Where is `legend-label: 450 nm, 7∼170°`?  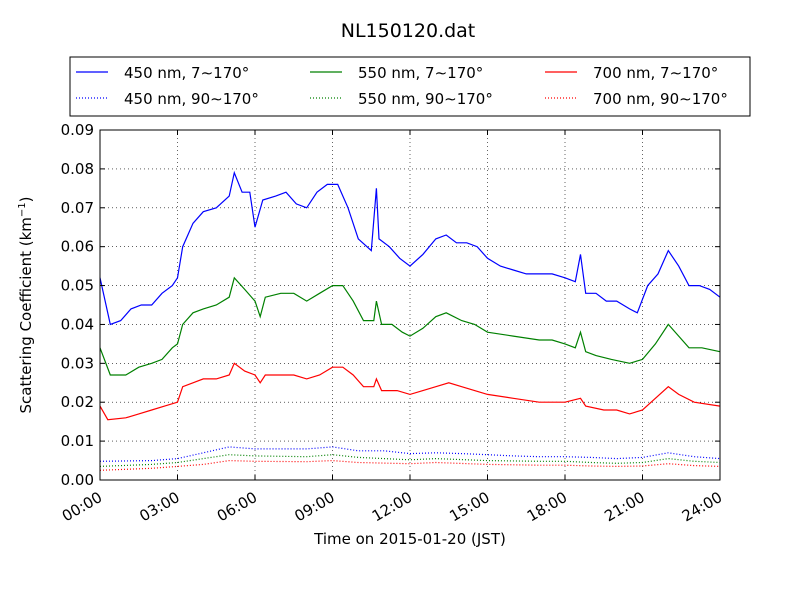
legend-label: 450 nm, 7∼170° is located at coordinates (186, 73).